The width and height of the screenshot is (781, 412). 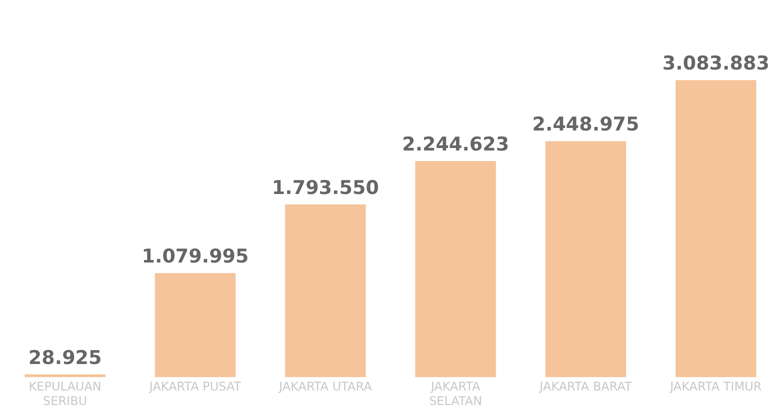 I want to click on data-label: 28.925, so click(x=65, y=357).